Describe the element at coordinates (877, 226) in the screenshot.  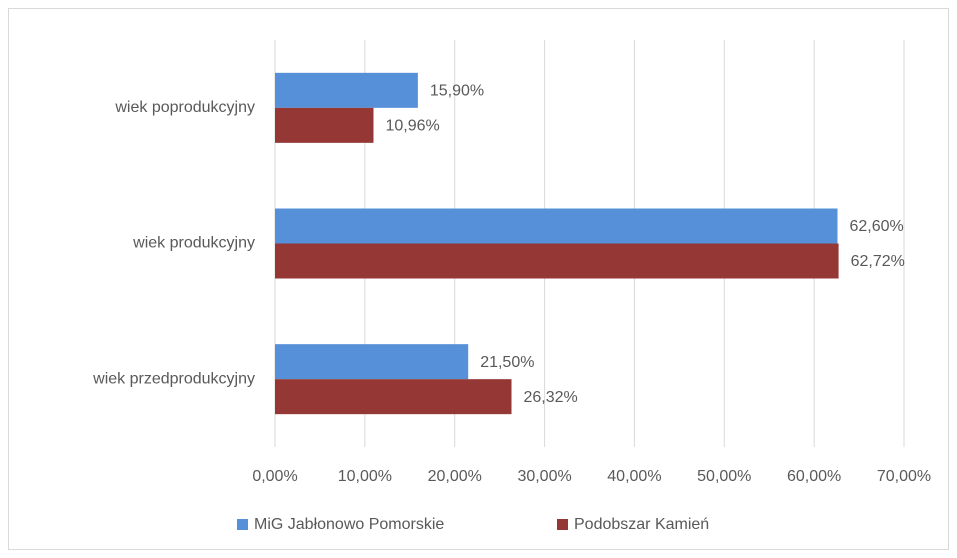
I see `data-label: 62,60%` at that location.